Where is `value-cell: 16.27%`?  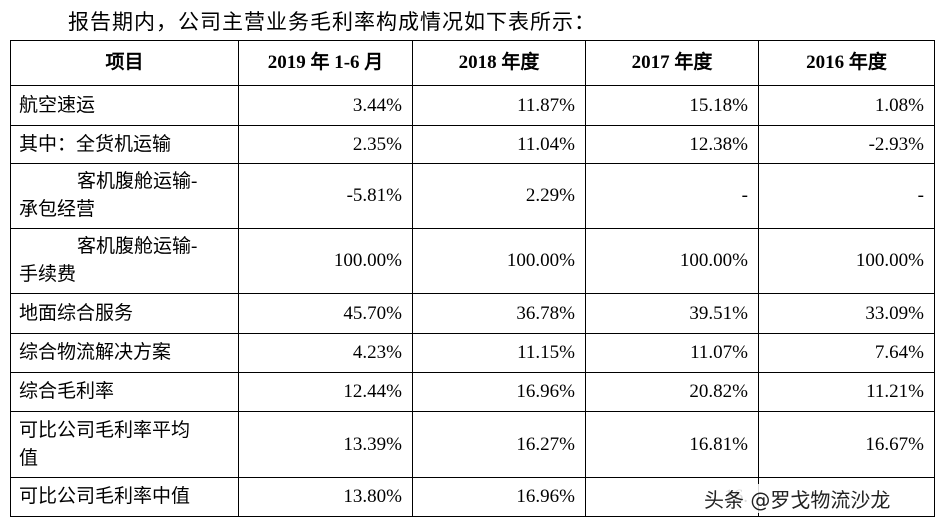
value-cell: 16.27% is located at coordinates (499, 444).